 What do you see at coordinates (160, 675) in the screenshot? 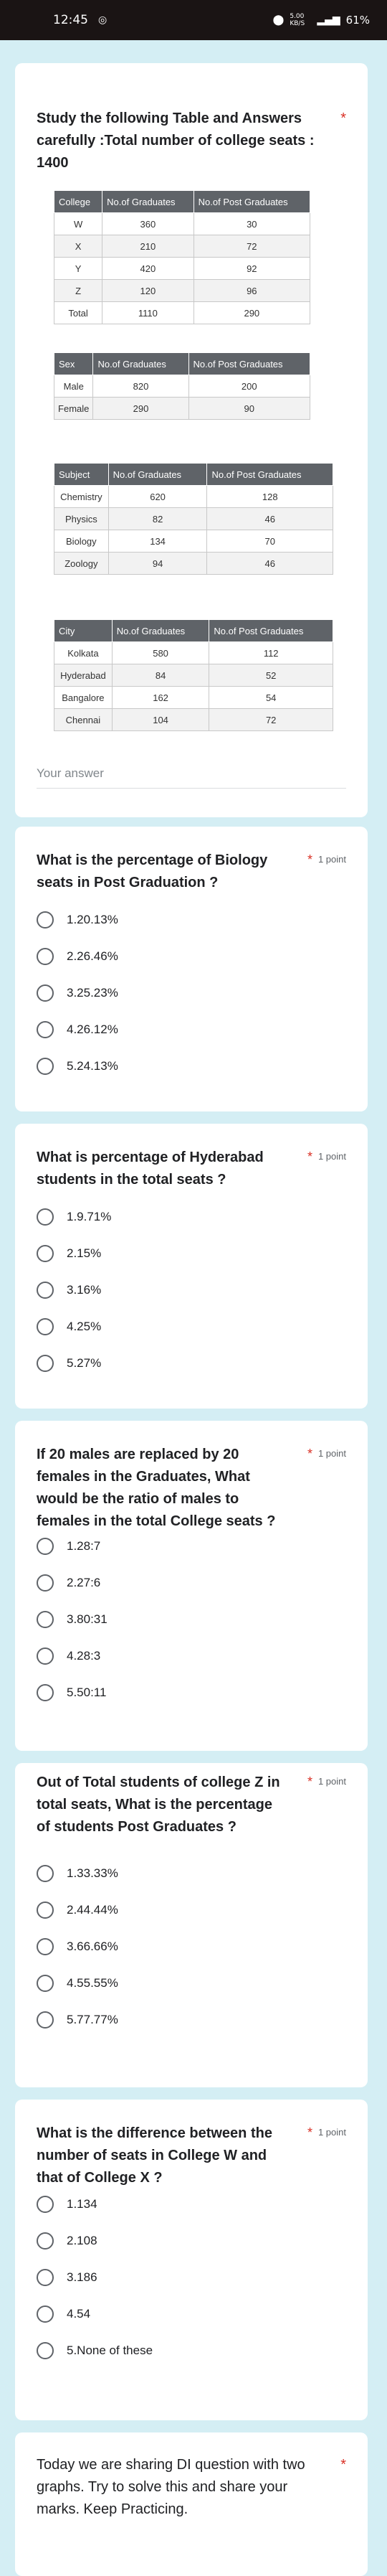
I see `table-cell: 84` at bounding box center [160, 675].